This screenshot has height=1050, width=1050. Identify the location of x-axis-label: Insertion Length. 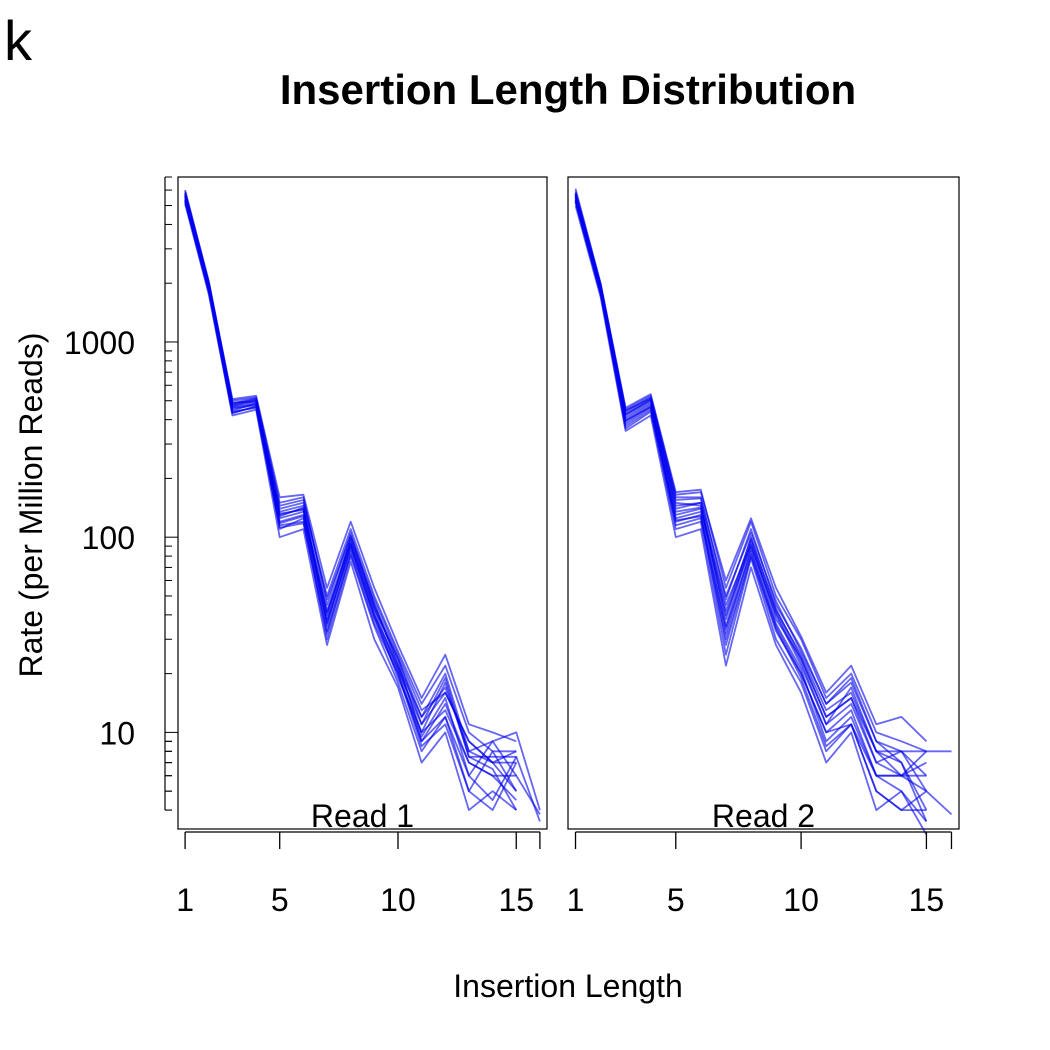
(568, 986).